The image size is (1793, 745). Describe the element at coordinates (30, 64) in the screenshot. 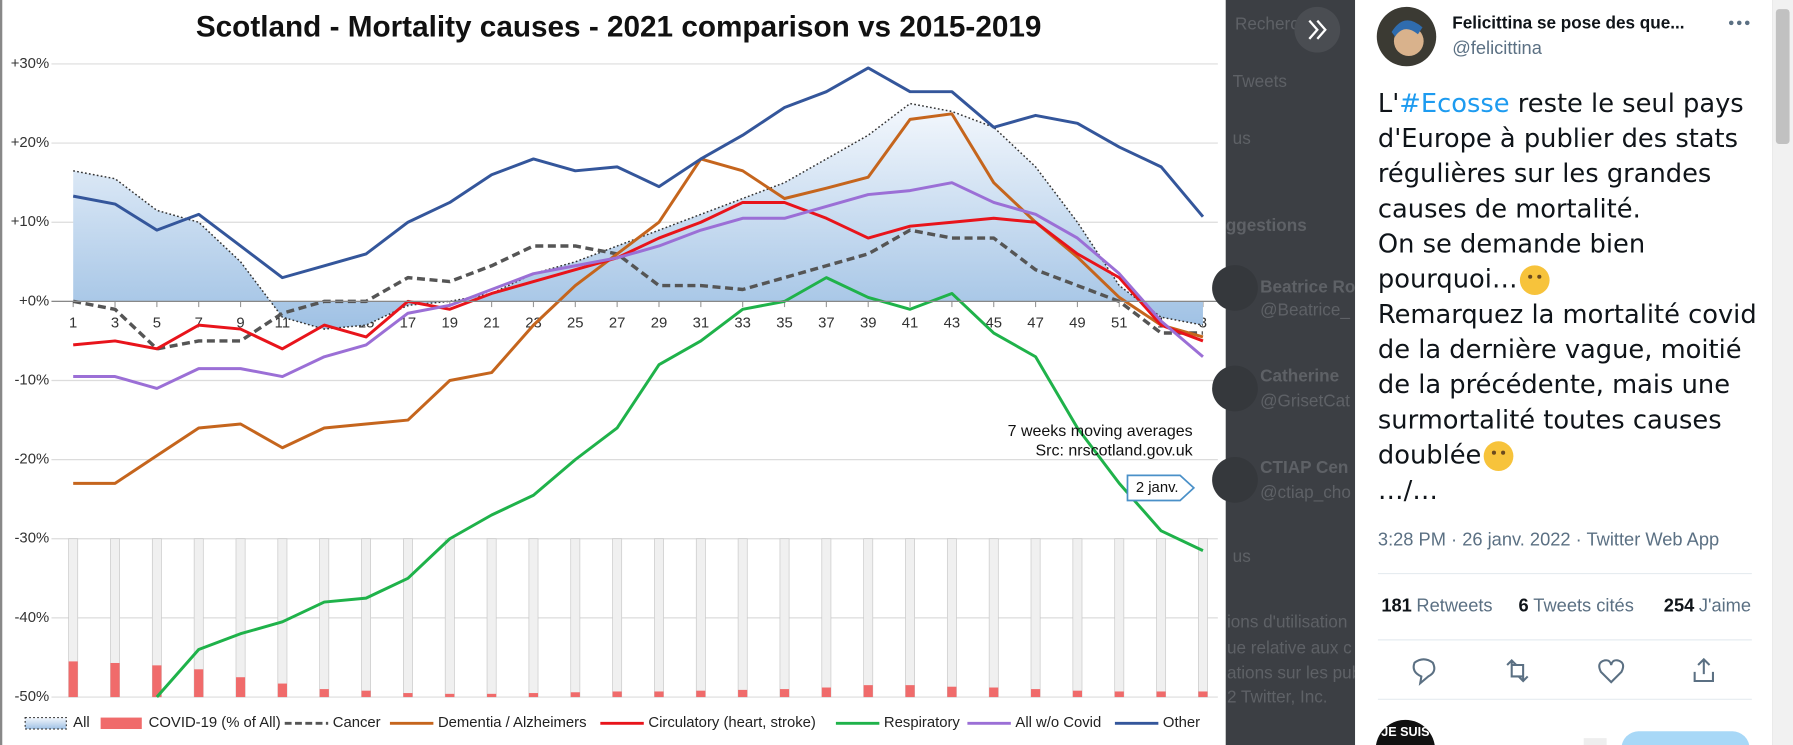

I see `y-tick-label: +30%` at that location.